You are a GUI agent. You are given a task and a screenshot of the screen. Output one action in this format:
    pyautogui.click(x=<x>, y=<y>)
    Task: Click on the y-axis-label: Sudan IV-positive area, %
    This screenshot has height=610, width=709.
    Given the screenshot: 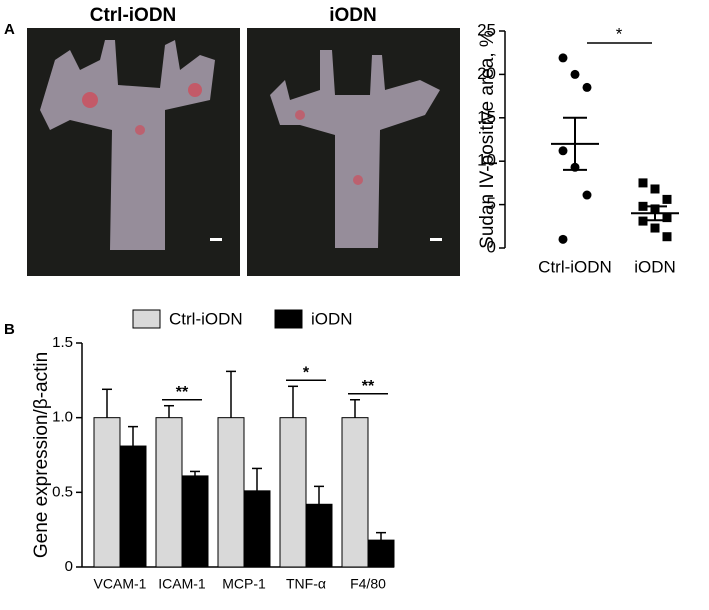 What is the action you would take?
    pyautogui.click(x=487, y=139)
    